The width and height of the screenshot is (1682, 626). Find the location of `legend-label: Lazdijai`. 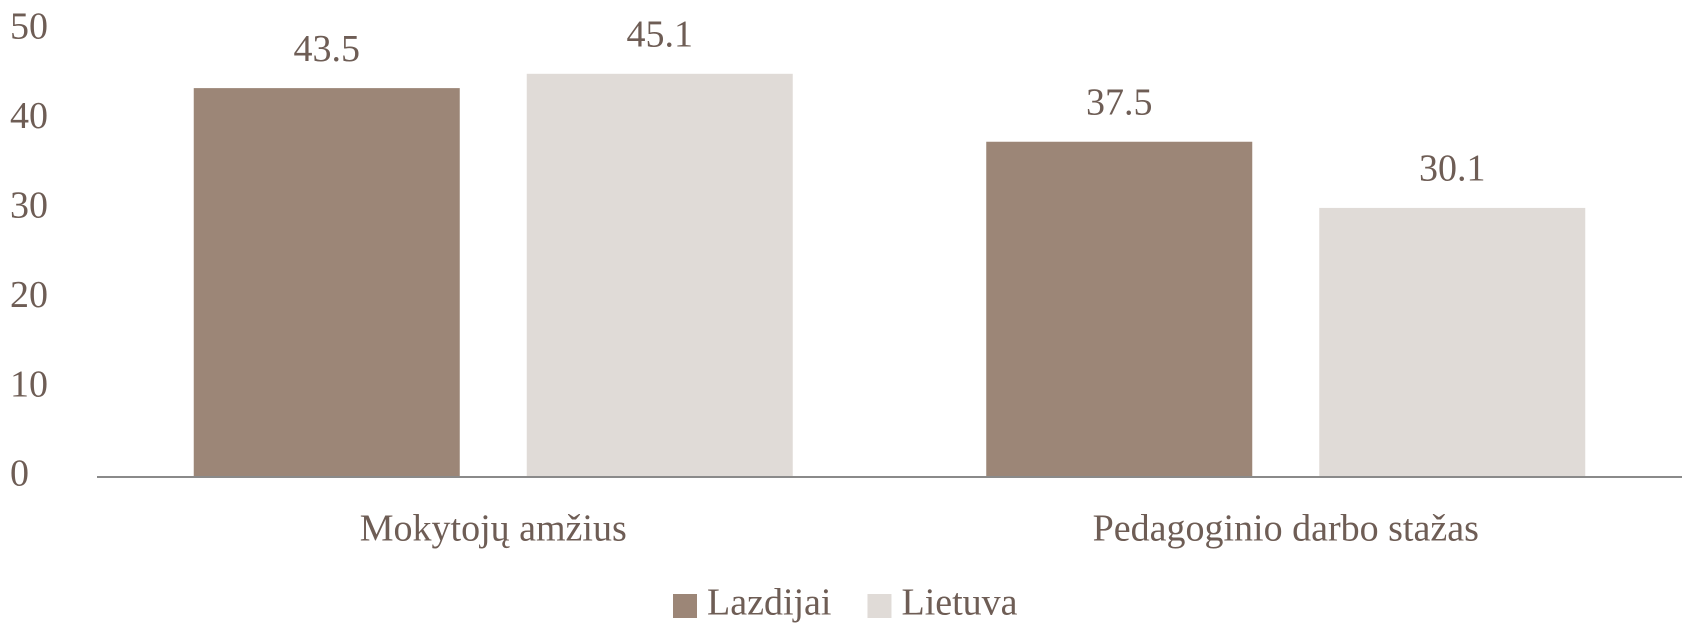

legend-label: Lazdijai is located at coordinates (769, 603).